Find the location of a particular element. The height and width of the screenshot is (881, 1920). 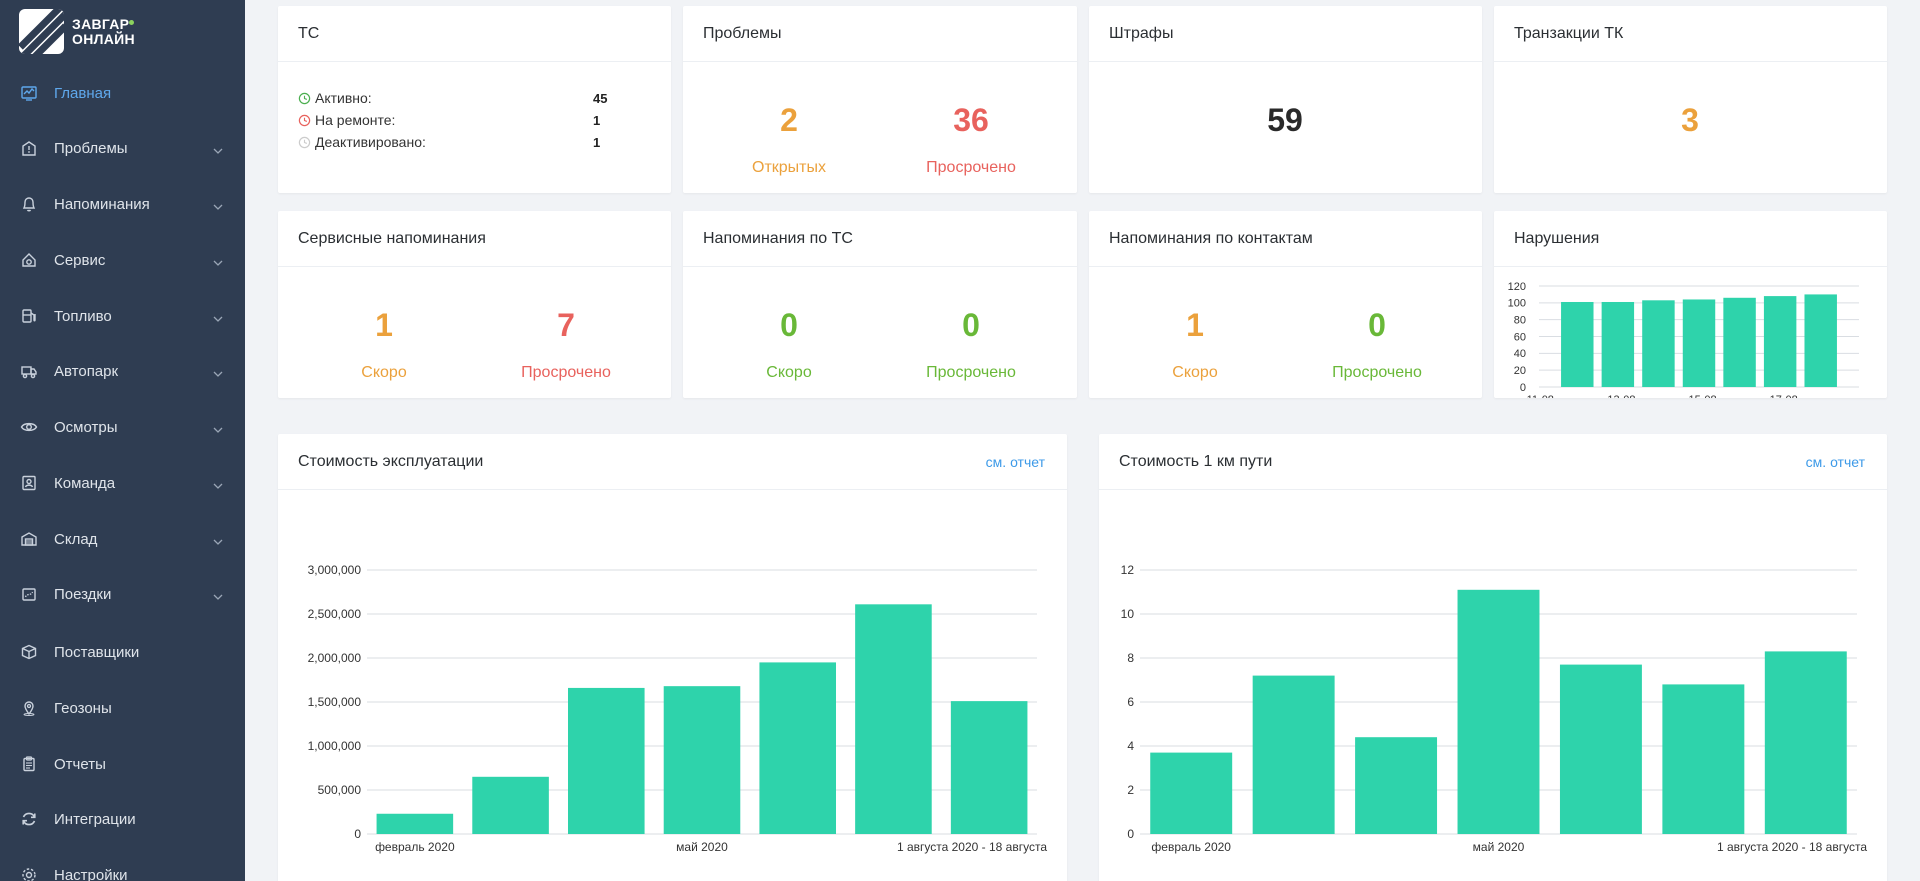

truck-icon is located at coordinates (29, 371).